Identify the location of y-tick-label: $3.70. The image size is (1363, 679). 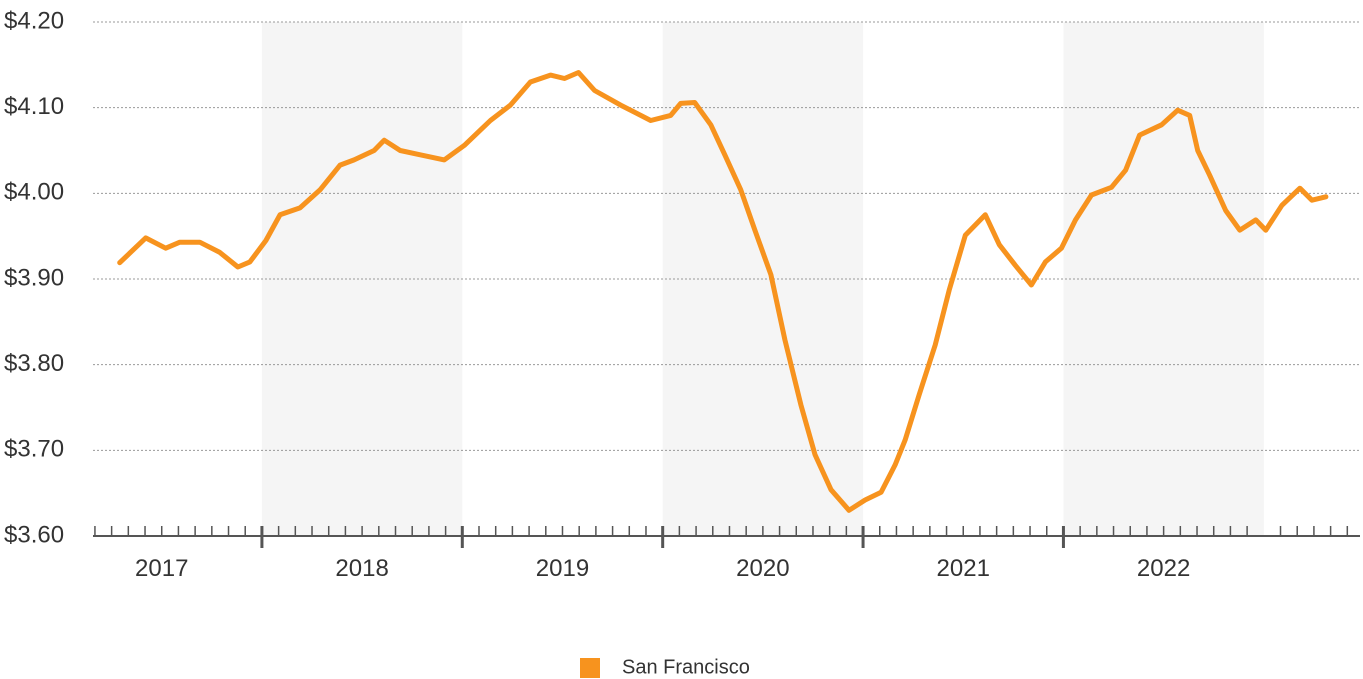
(34, 449).